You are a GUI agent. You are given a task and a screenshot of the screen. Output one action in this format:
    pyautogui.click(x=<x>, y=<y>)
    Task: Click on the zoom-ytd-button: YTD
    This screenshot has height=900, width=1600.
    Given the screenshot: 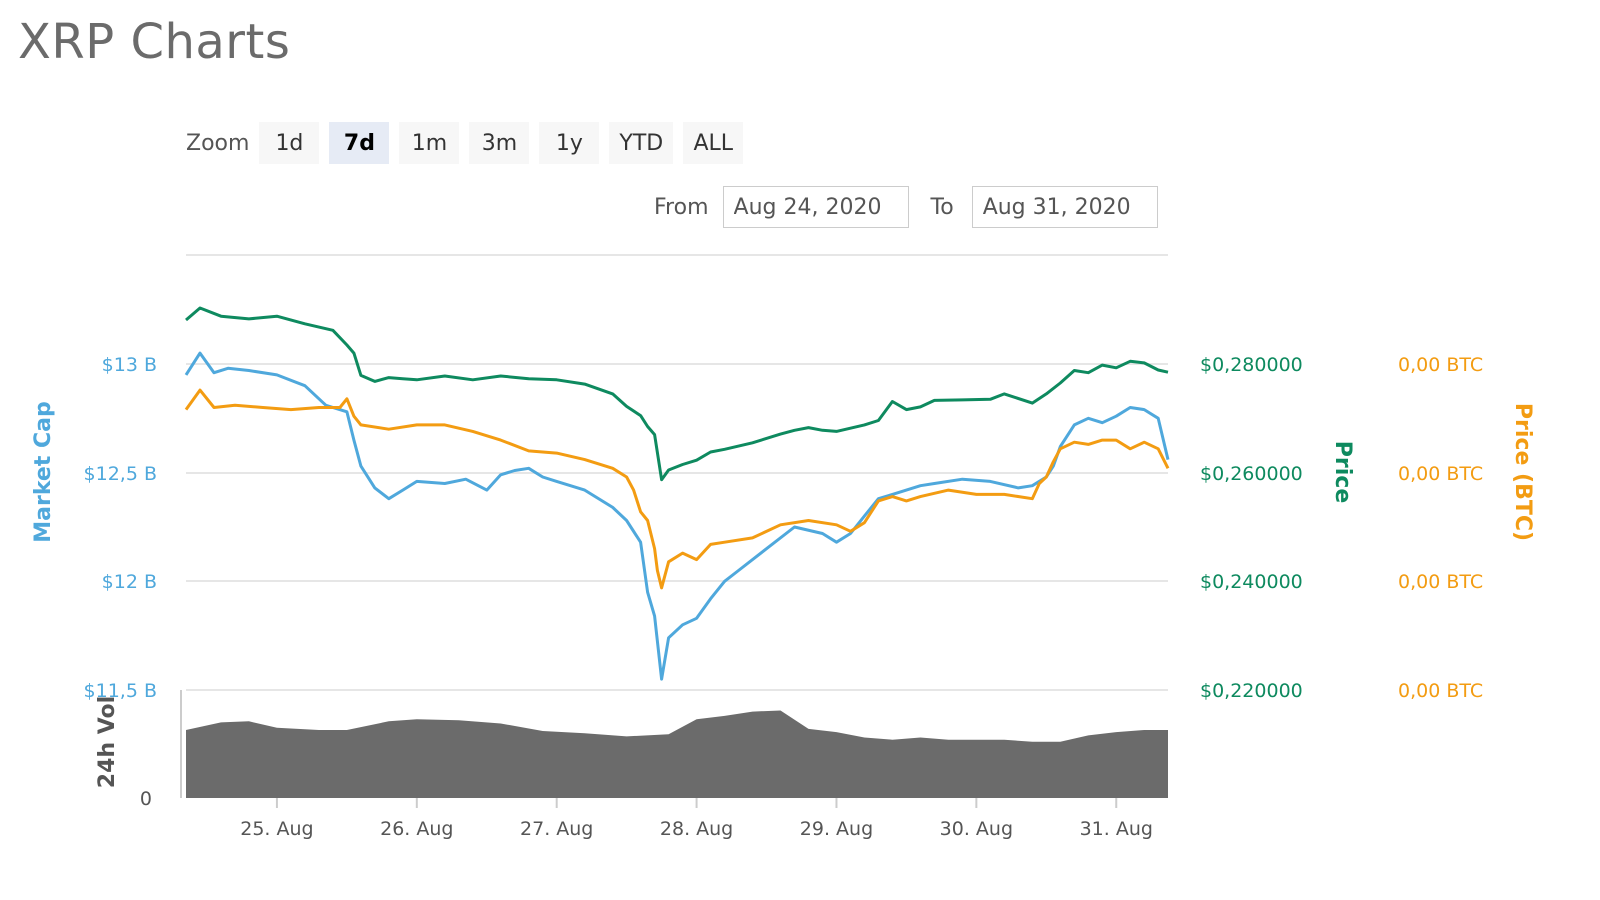 What is the action you would take?
    pyautogui.click(x=641, y=143)
    